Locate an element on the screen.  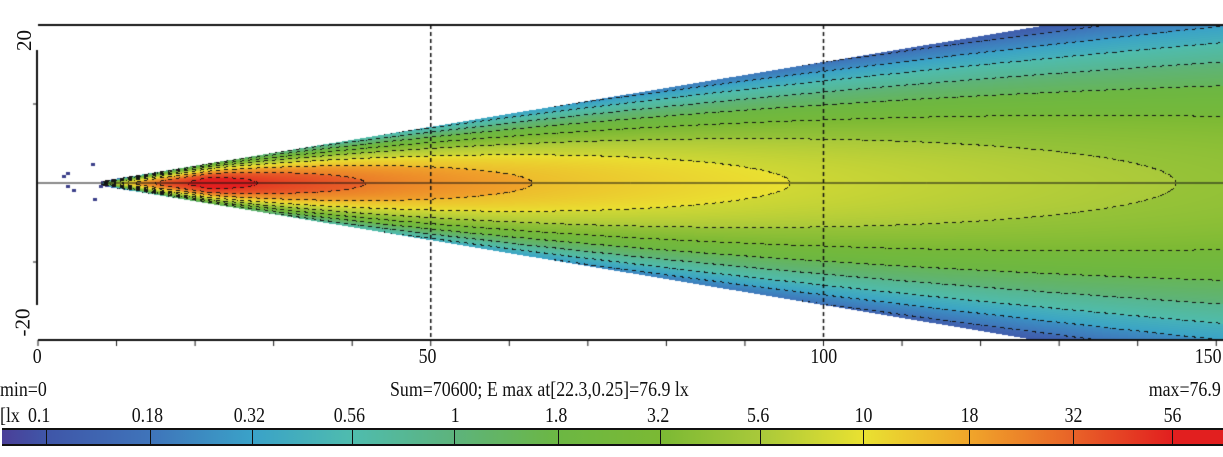
max-label: max=76.9 is located at coordinates (1184, 389).